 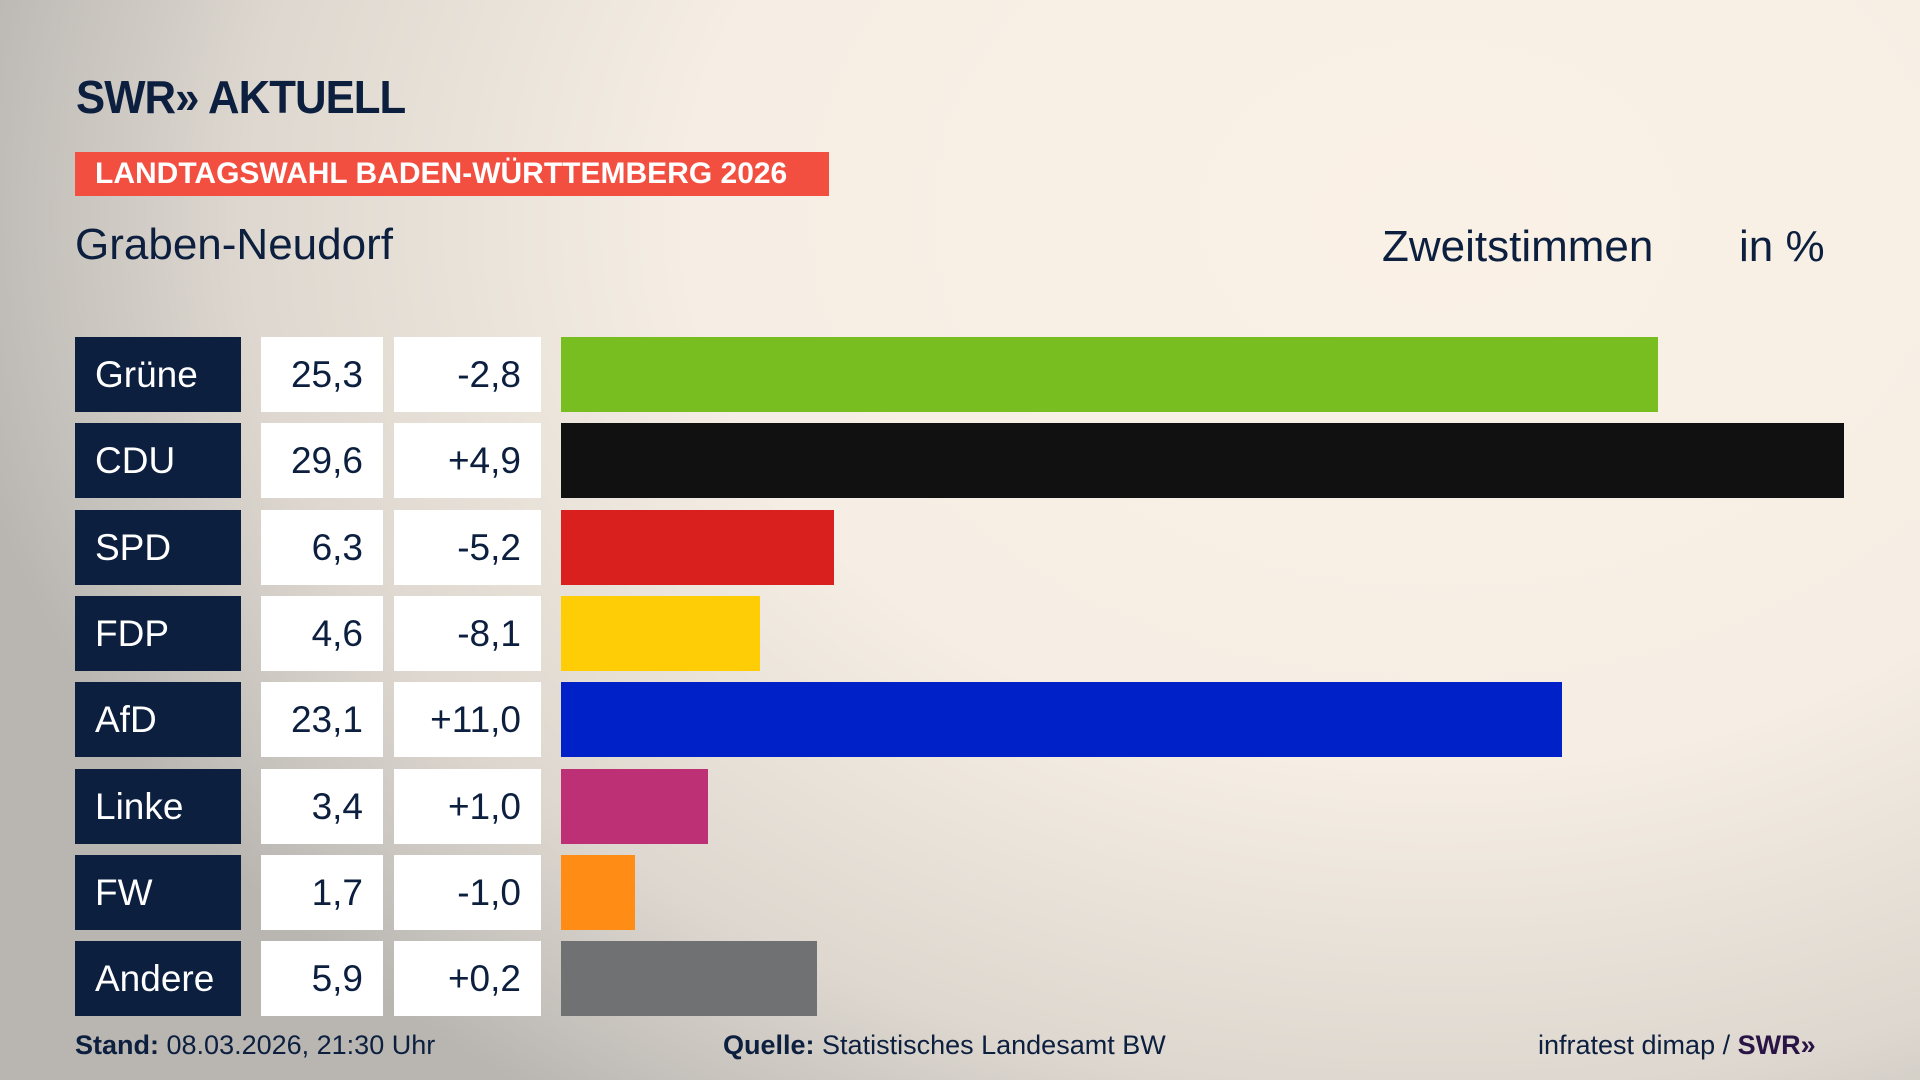 I want to click on party-label: Andere, so click(x=158, y=979).